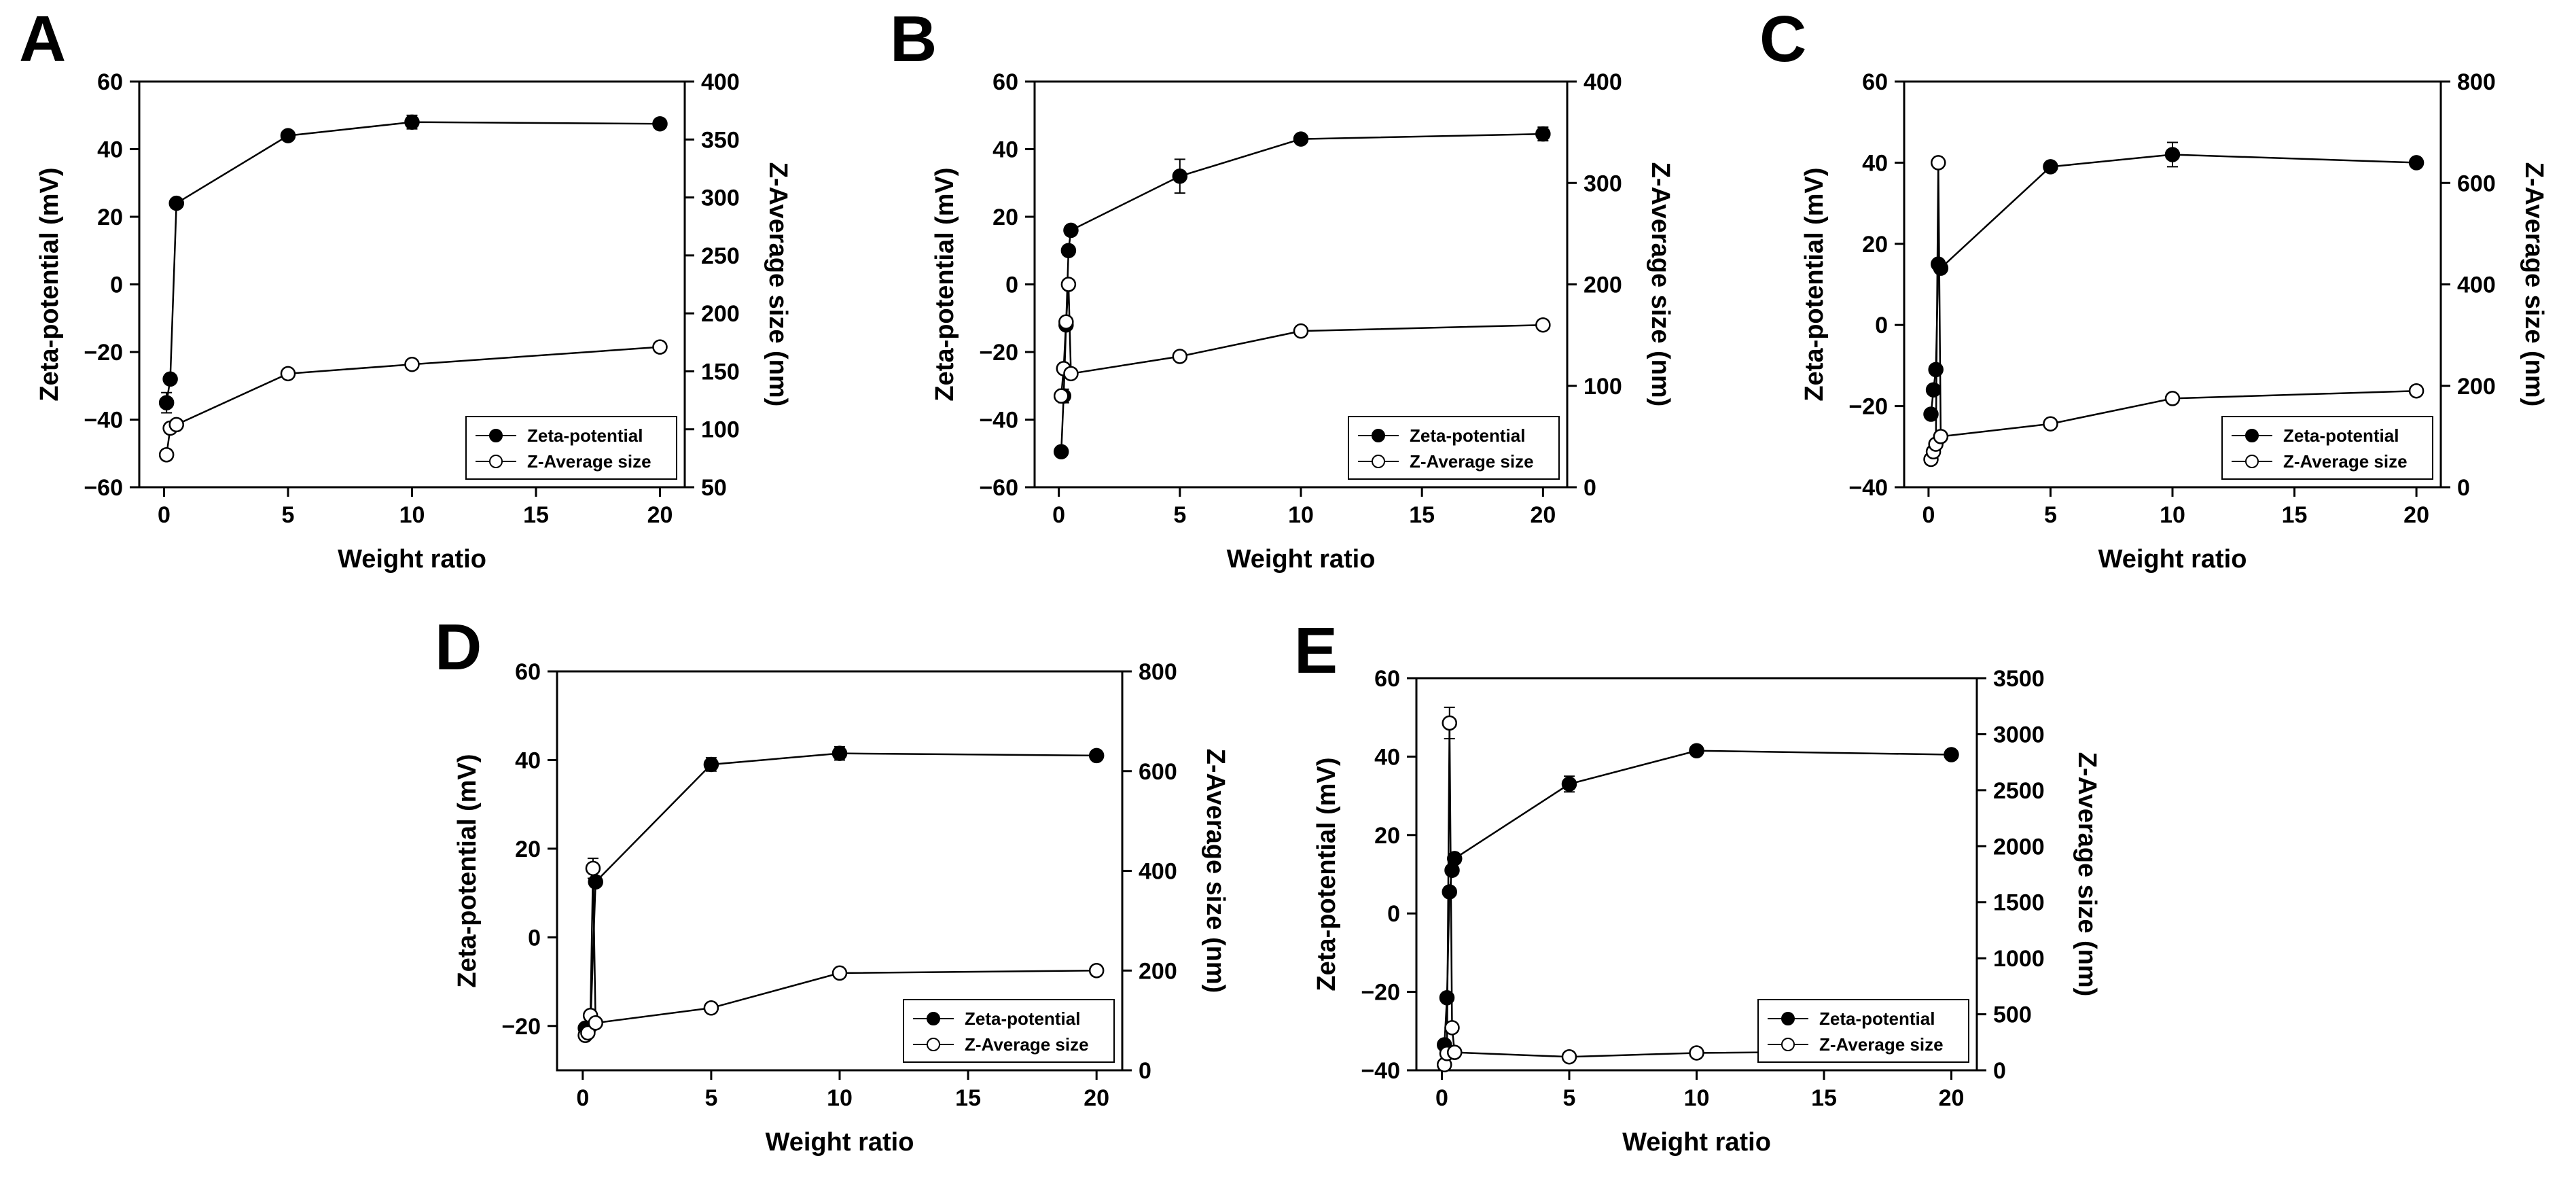  I want to click on x-tick-label: 5, so click(710, 1098).